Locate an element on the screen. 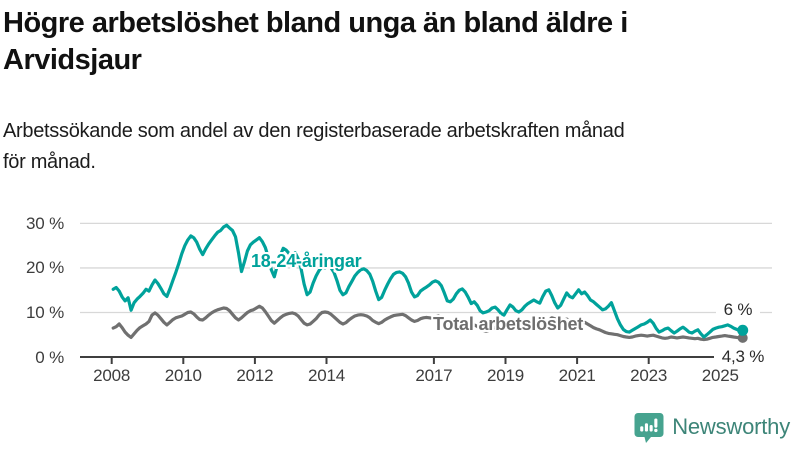  newsworthy-logo: Newsworthy is located at coordinates (712, 427).